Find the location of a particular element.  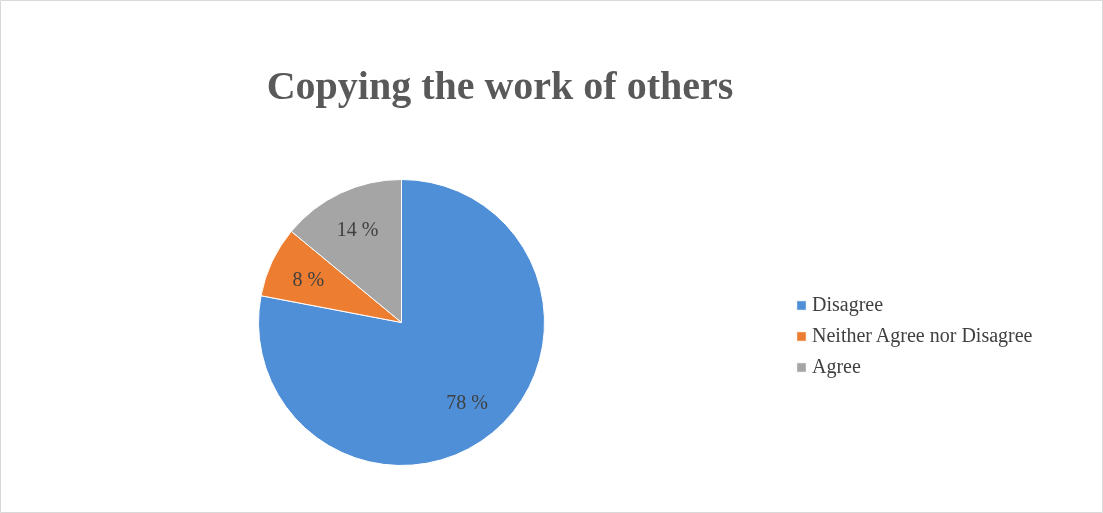

legend-label: Disagree is located at coordinates (848, 304).